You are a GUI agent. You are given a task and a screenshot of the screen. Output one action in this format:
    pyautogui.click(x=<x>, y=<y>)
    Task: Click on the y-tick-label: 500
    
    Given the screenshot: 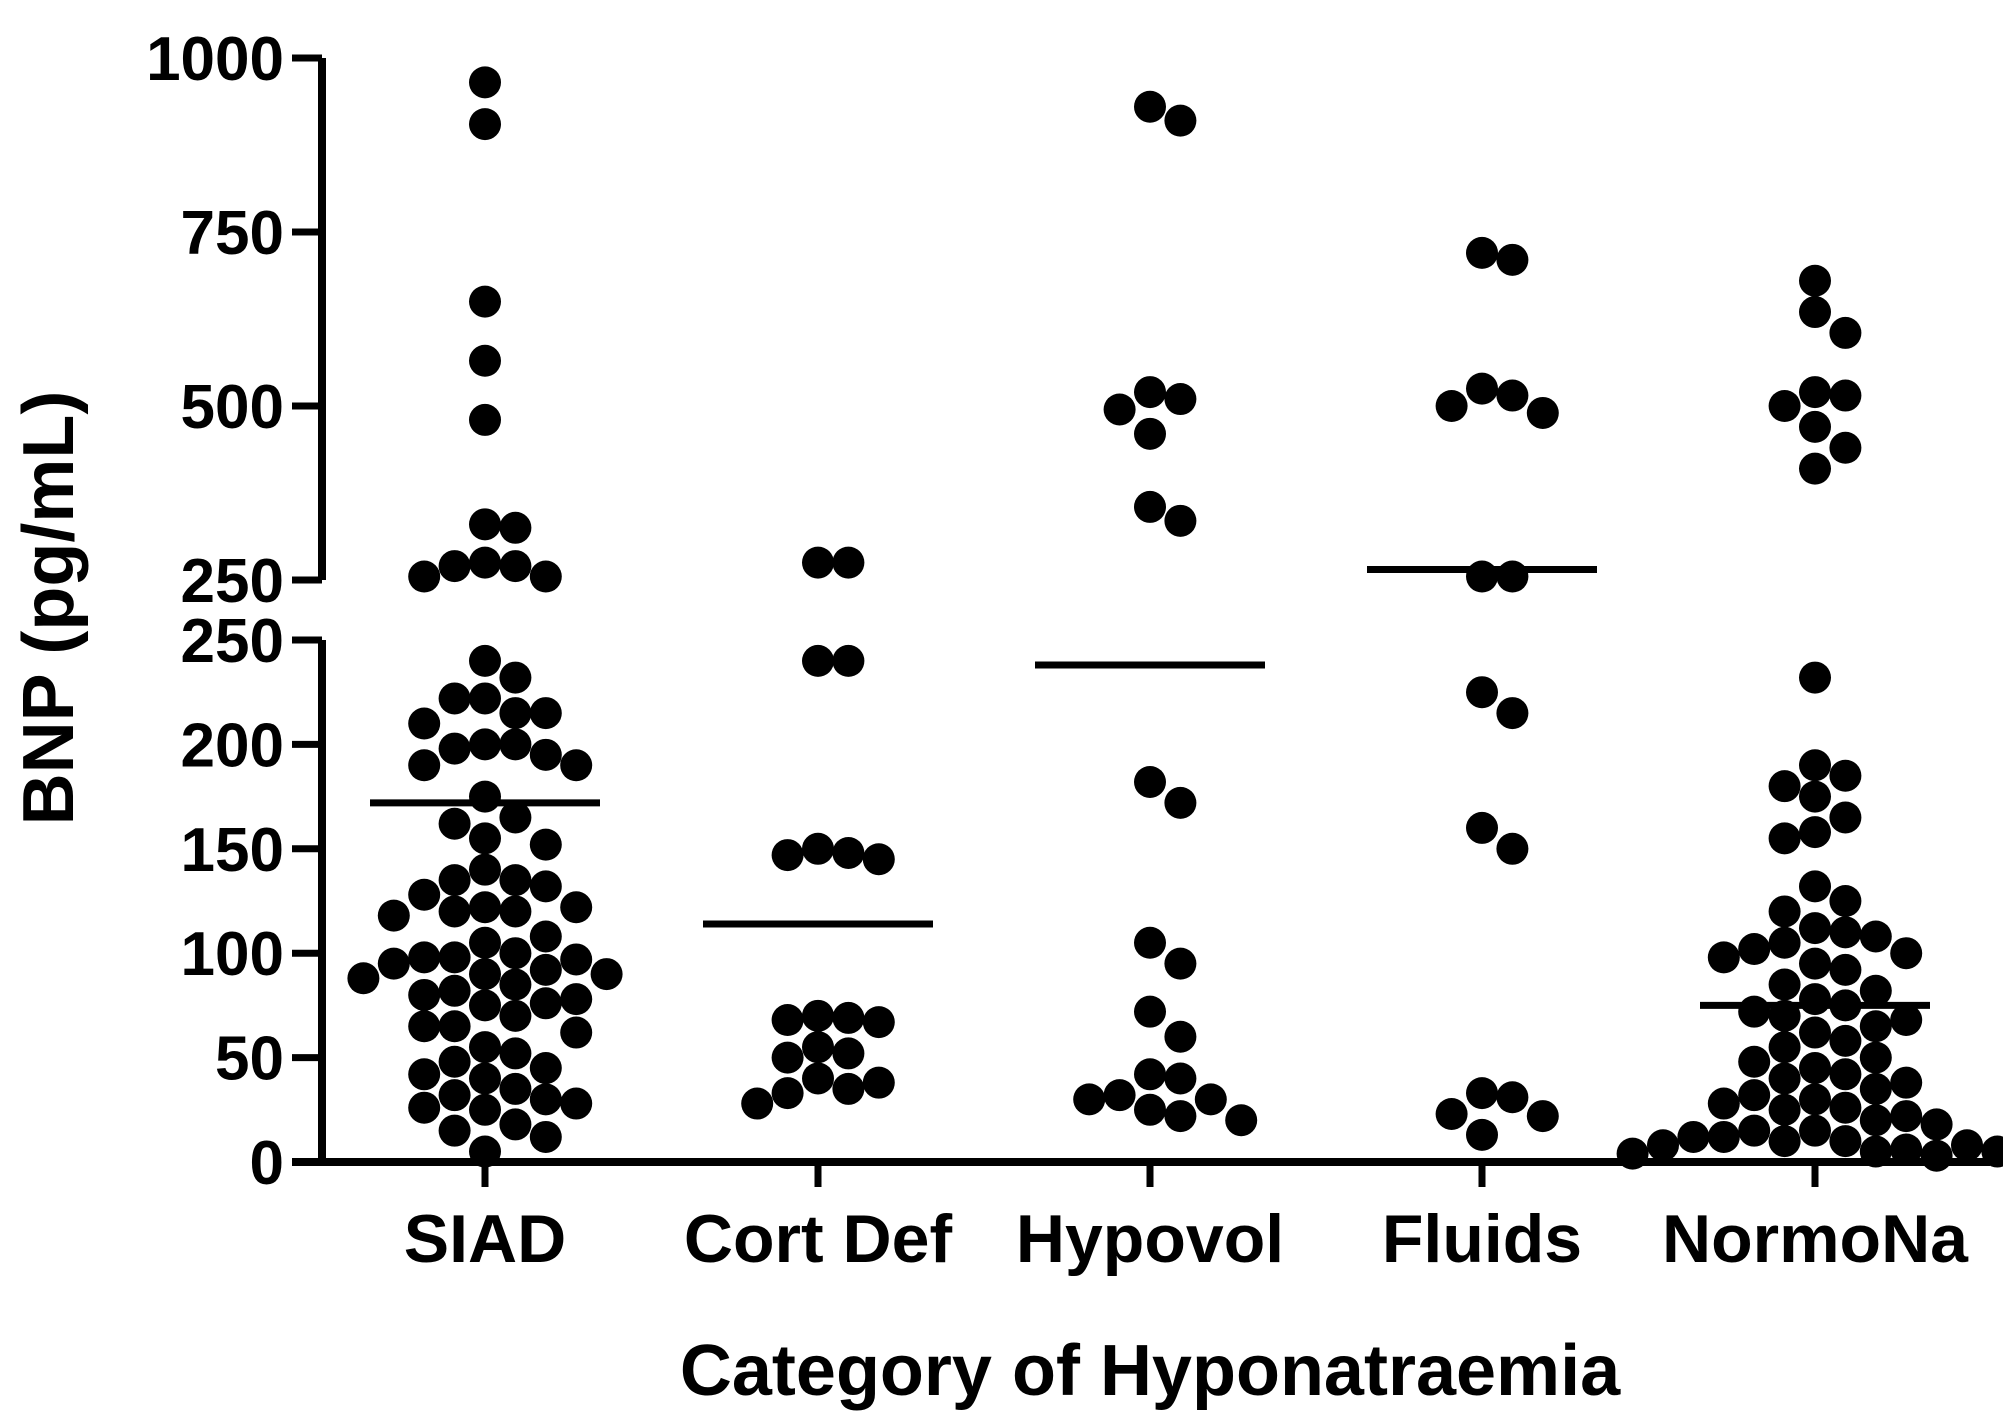 What is the action you would take?
    pyautogui.click(x=232, y=407)
    